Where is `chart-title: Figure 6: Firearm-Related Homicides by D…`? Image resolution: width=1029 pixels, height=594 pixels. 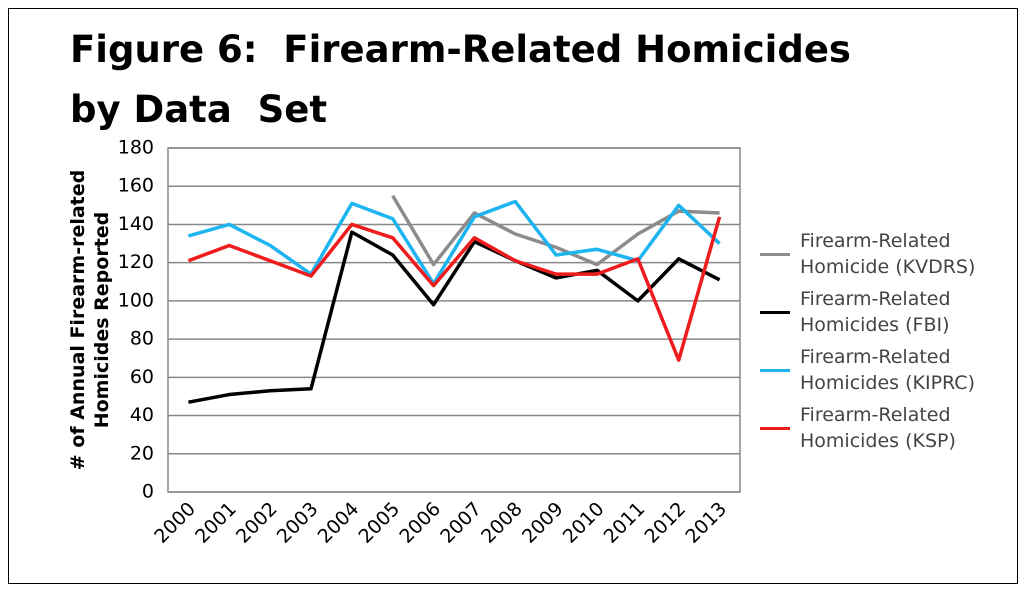 chart-title: Figure 6: Firearm-Related Homicides by D… is located at coordinates (467, 79).